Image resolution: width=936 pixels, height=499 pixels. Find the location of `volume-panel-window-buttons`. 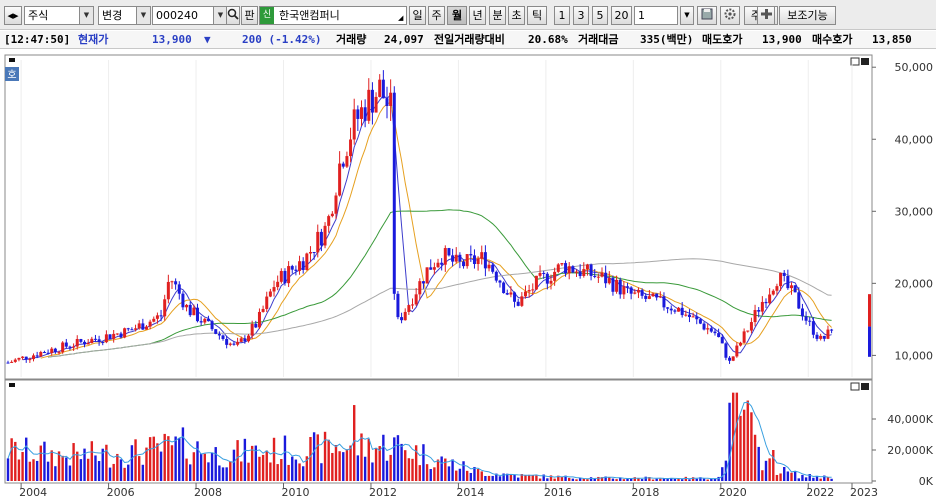

volume-panel-window-buttons is located at coordinates (859, 386).